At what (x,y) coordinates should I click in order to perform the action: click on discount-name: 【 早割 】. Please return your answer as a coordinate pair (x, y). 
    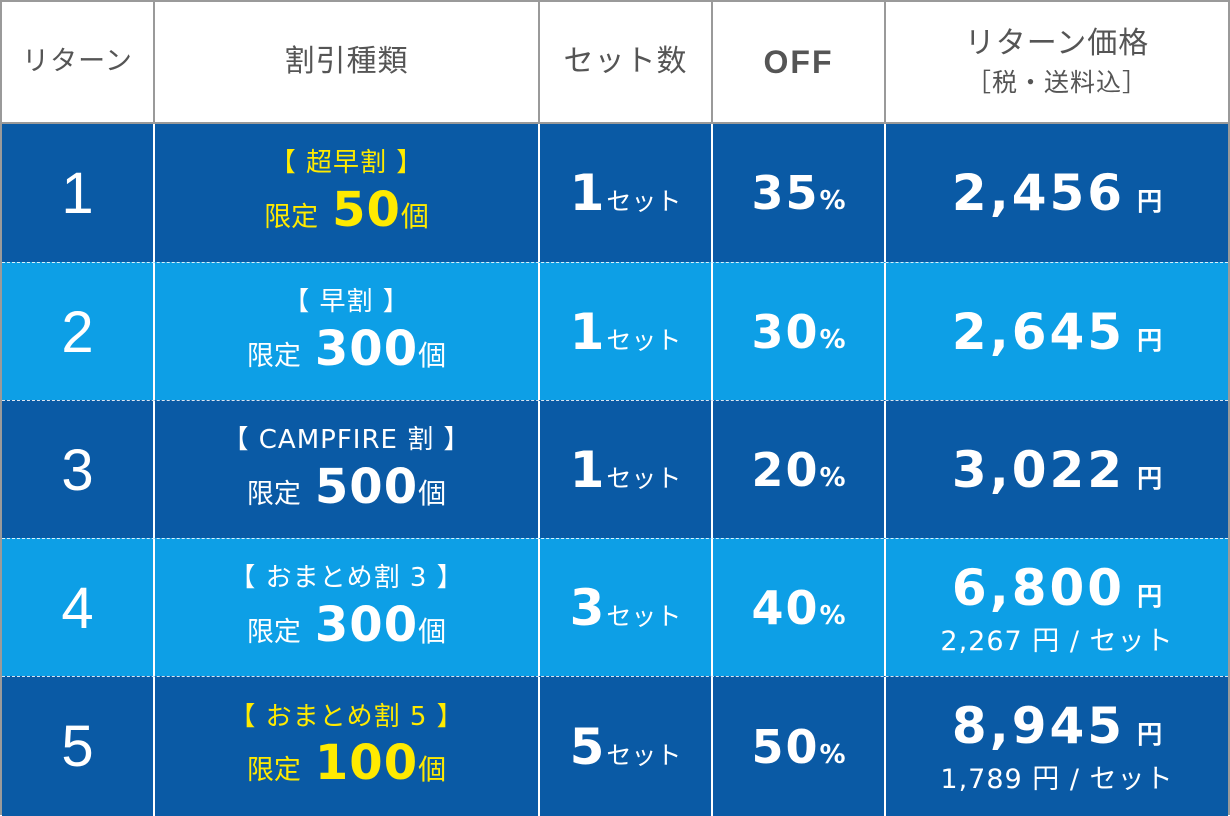
    Looking at the image, I should click on (346, 302).